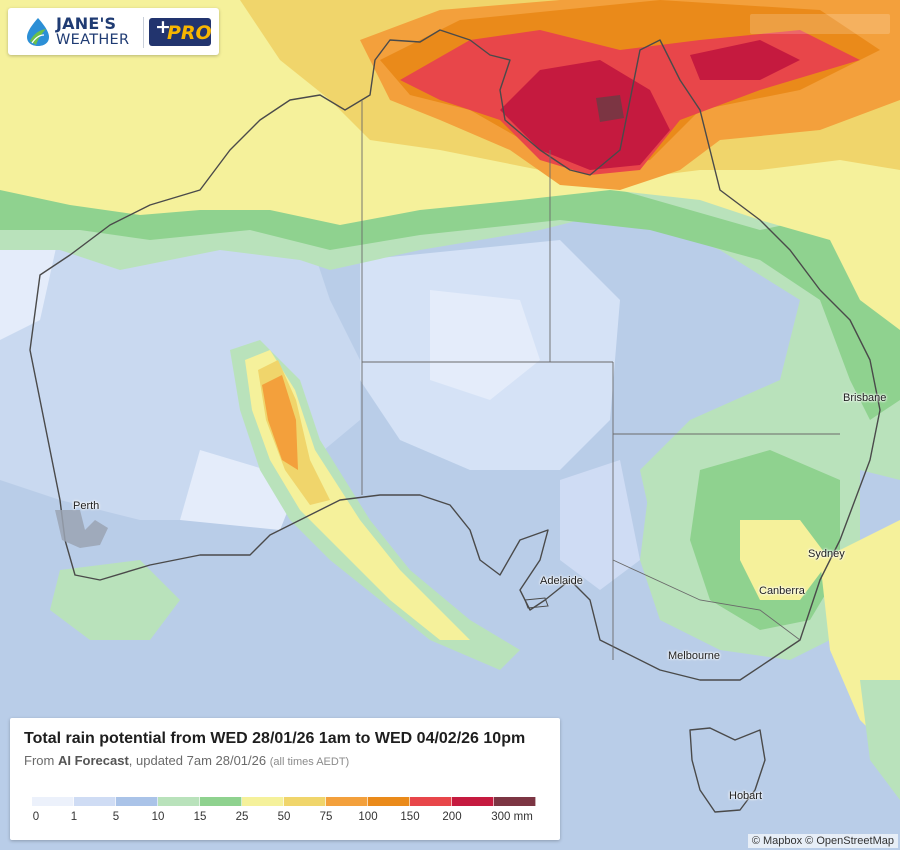  I want to click on legend-tick-label: 150, so click(410, 817).